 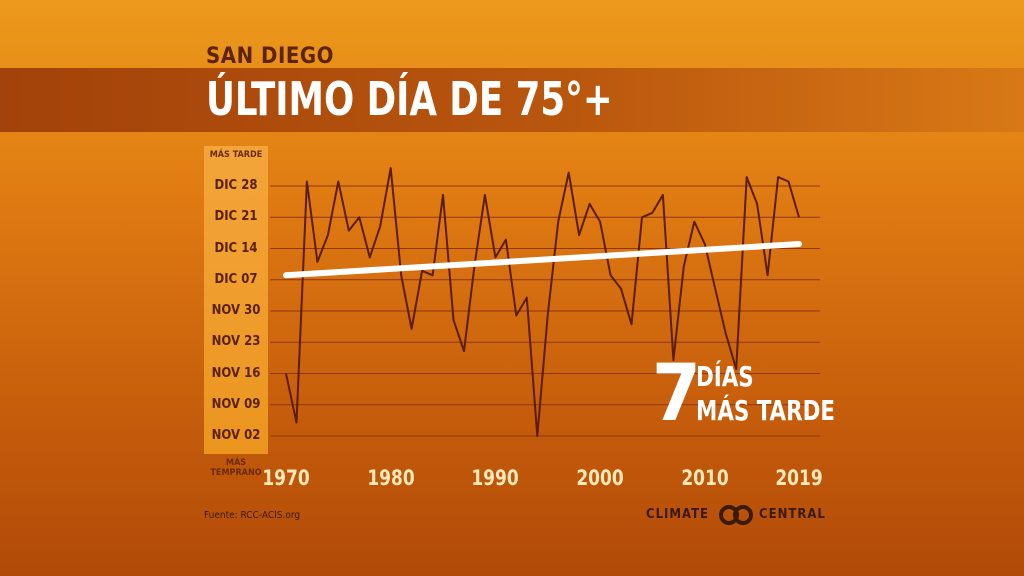 What do you see at coordinates (236, 310) in the screenshot?
I see `y-tick-label: NOV 30` at bounding box center [236, 310].